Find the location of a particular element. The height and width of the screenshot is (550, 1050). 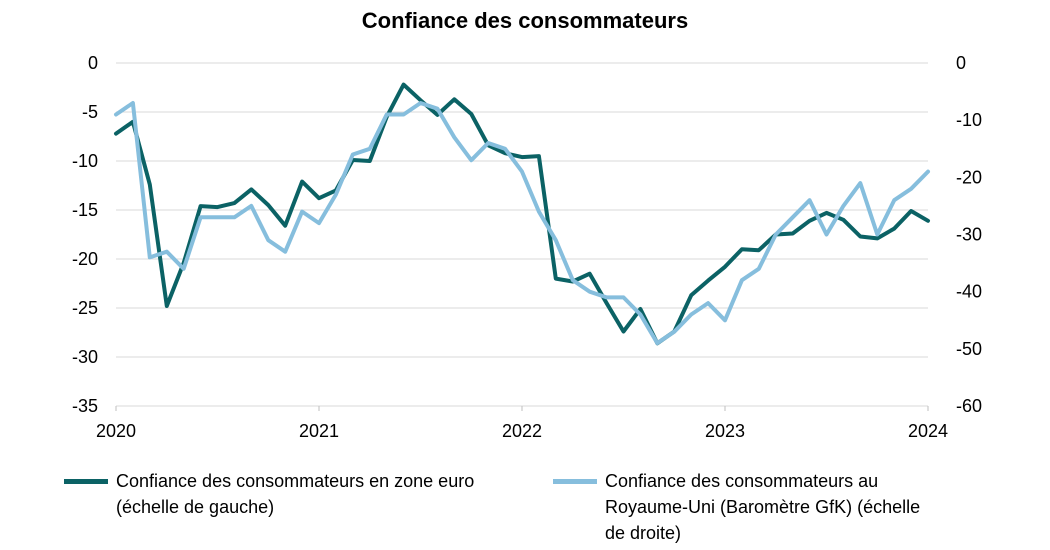

x-tick-label: 2020 is located at coordinates (116, 431).